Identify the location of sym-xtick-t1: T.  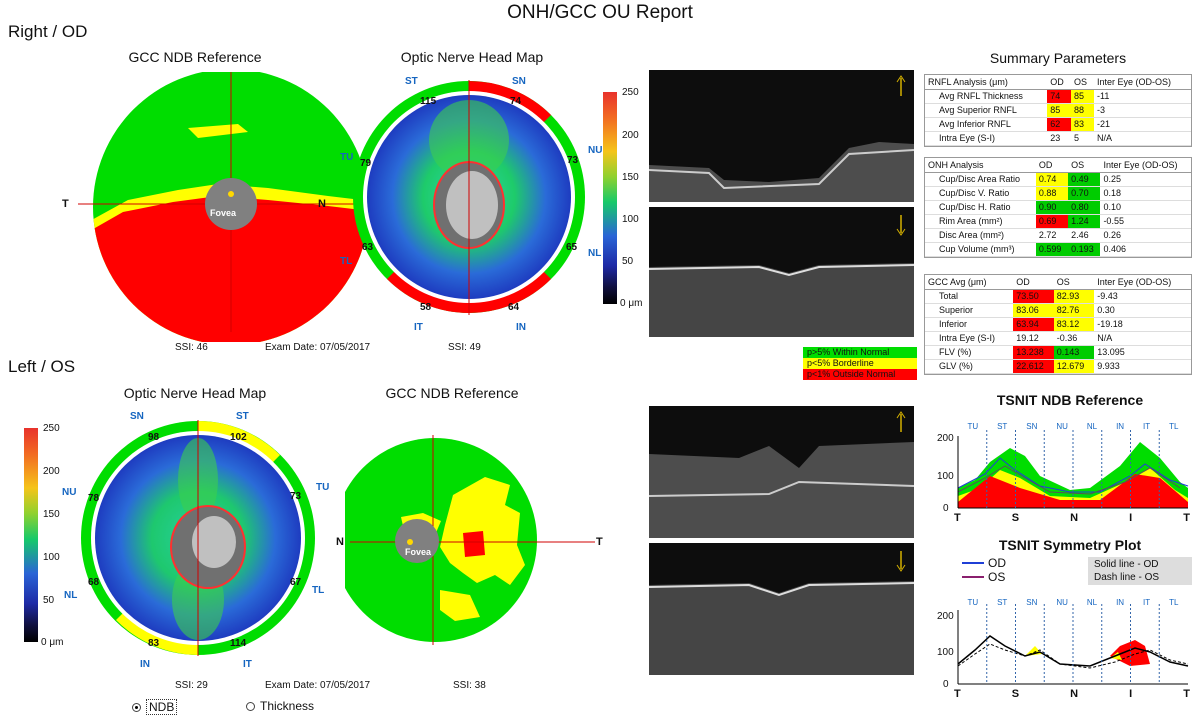
(957, 694).